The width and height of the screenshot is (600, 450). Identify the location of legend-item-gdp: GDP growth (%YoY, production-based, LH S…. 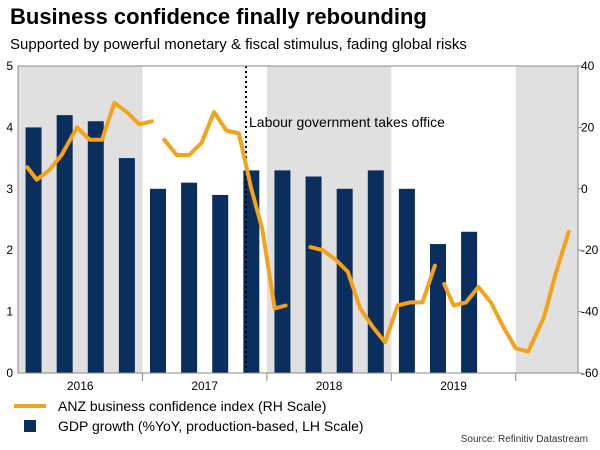
(189, 426).